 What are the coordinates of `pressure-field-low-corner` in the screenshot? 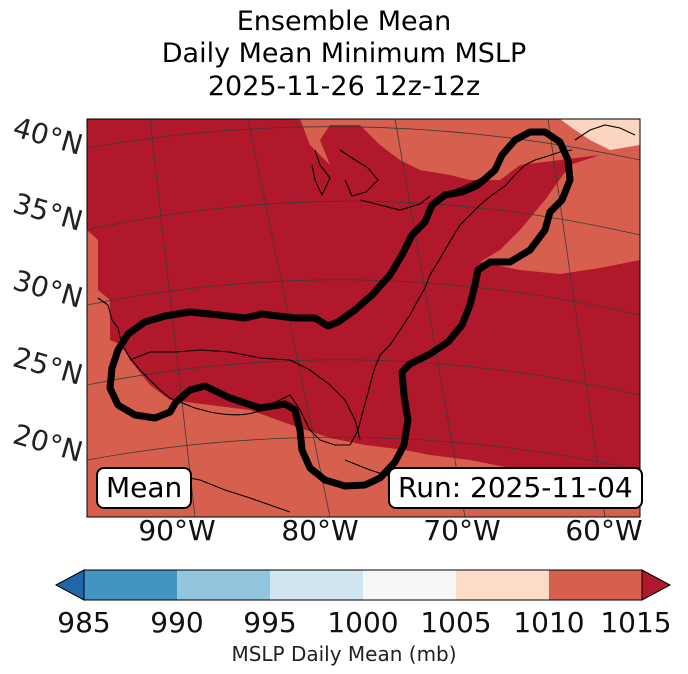 It's located at (600, 134).